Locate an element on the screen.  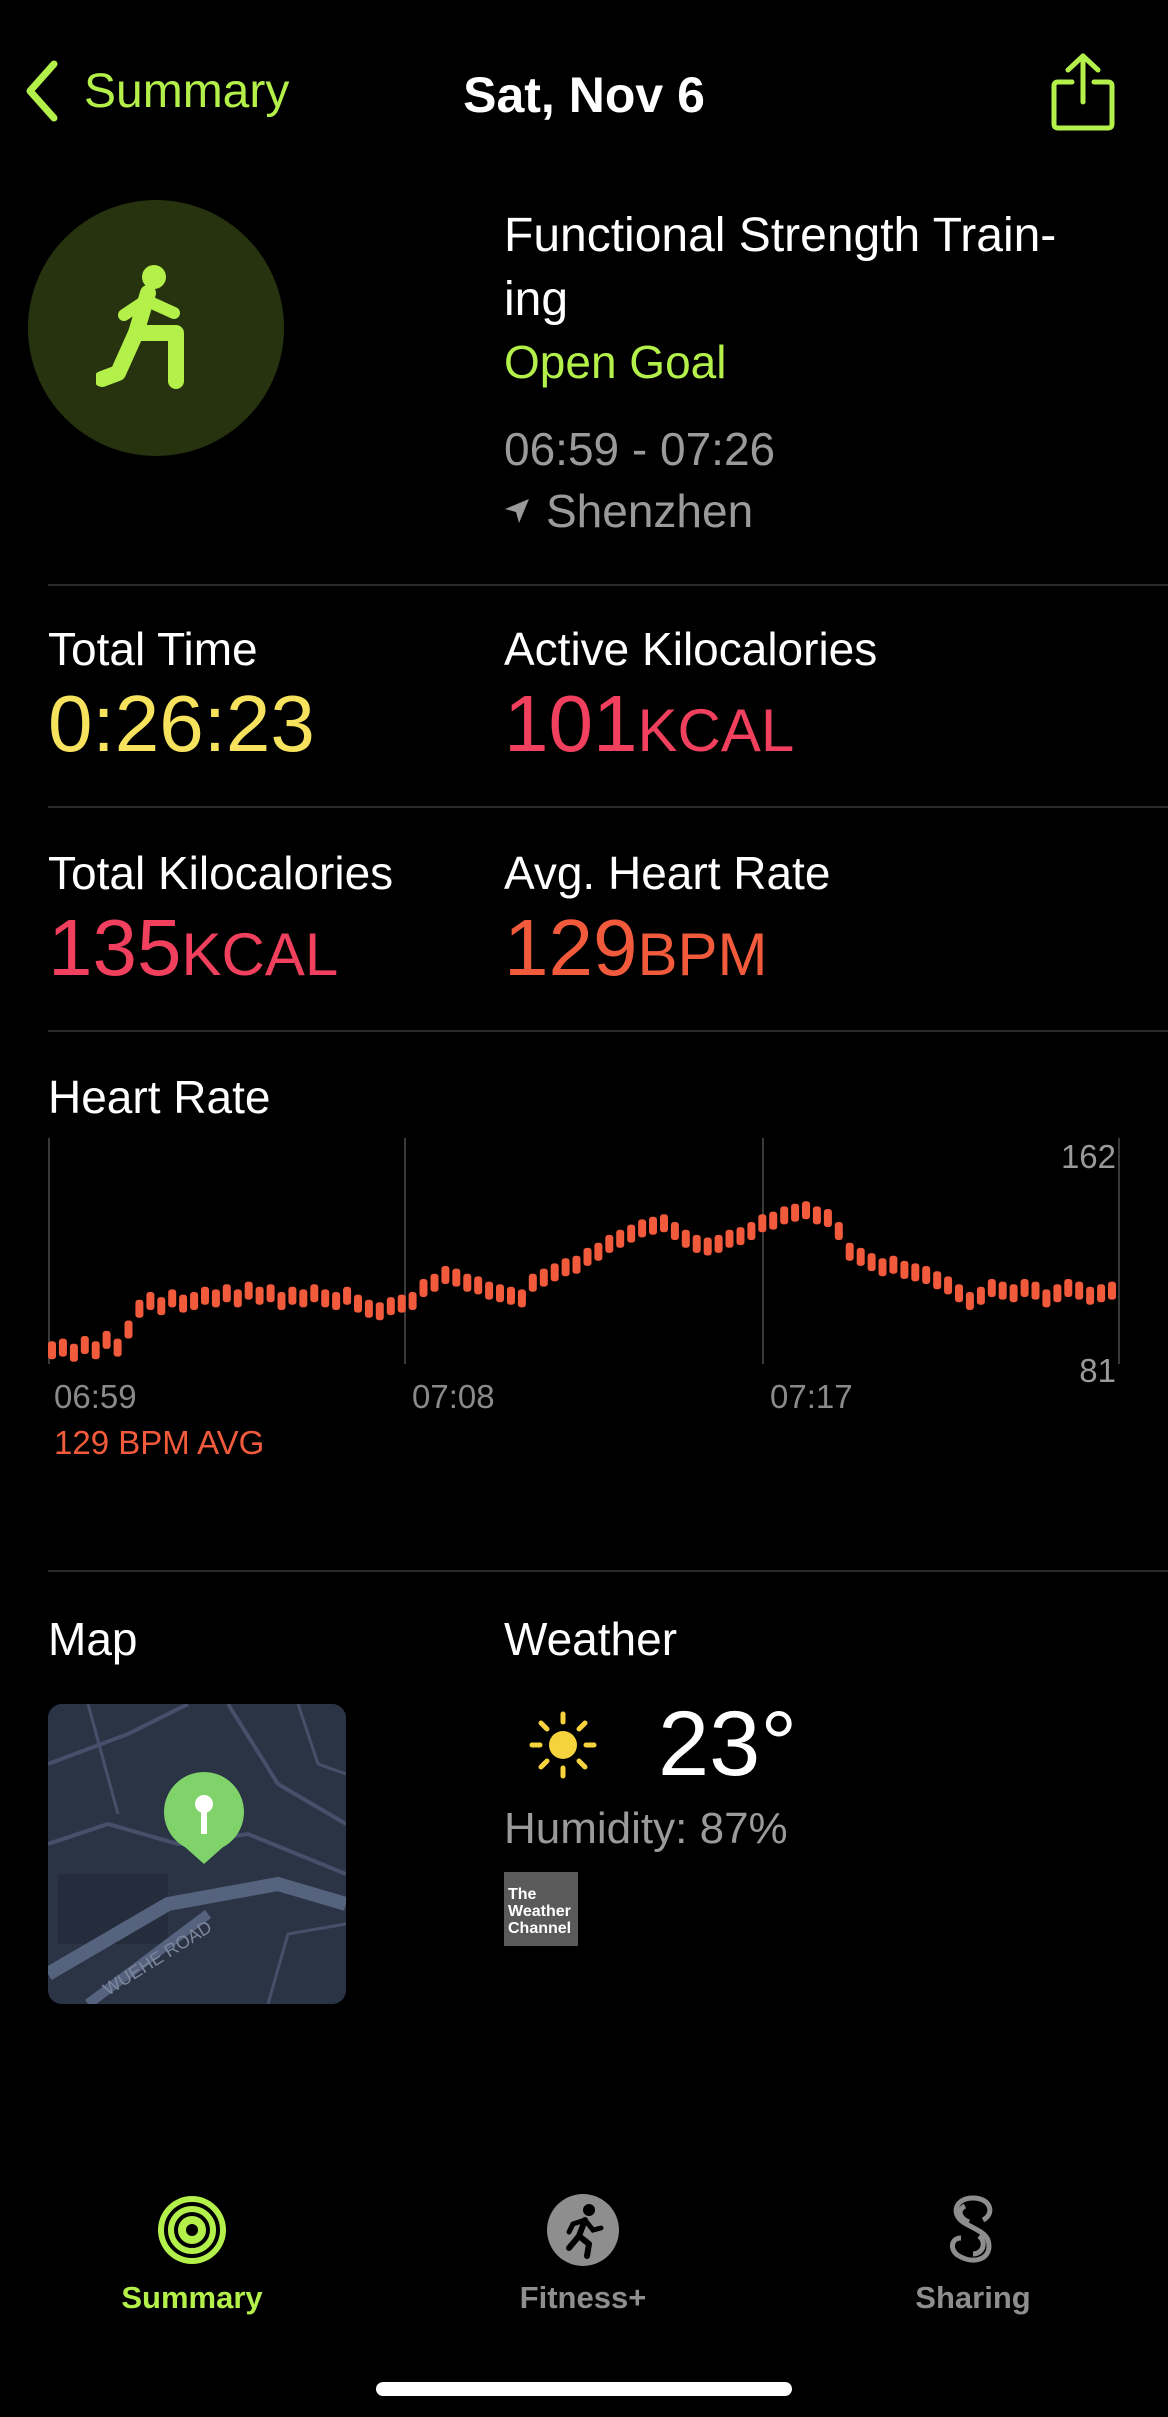
total-time-stat: Total Time 0:26:23 is located at coordinates (181, 695).